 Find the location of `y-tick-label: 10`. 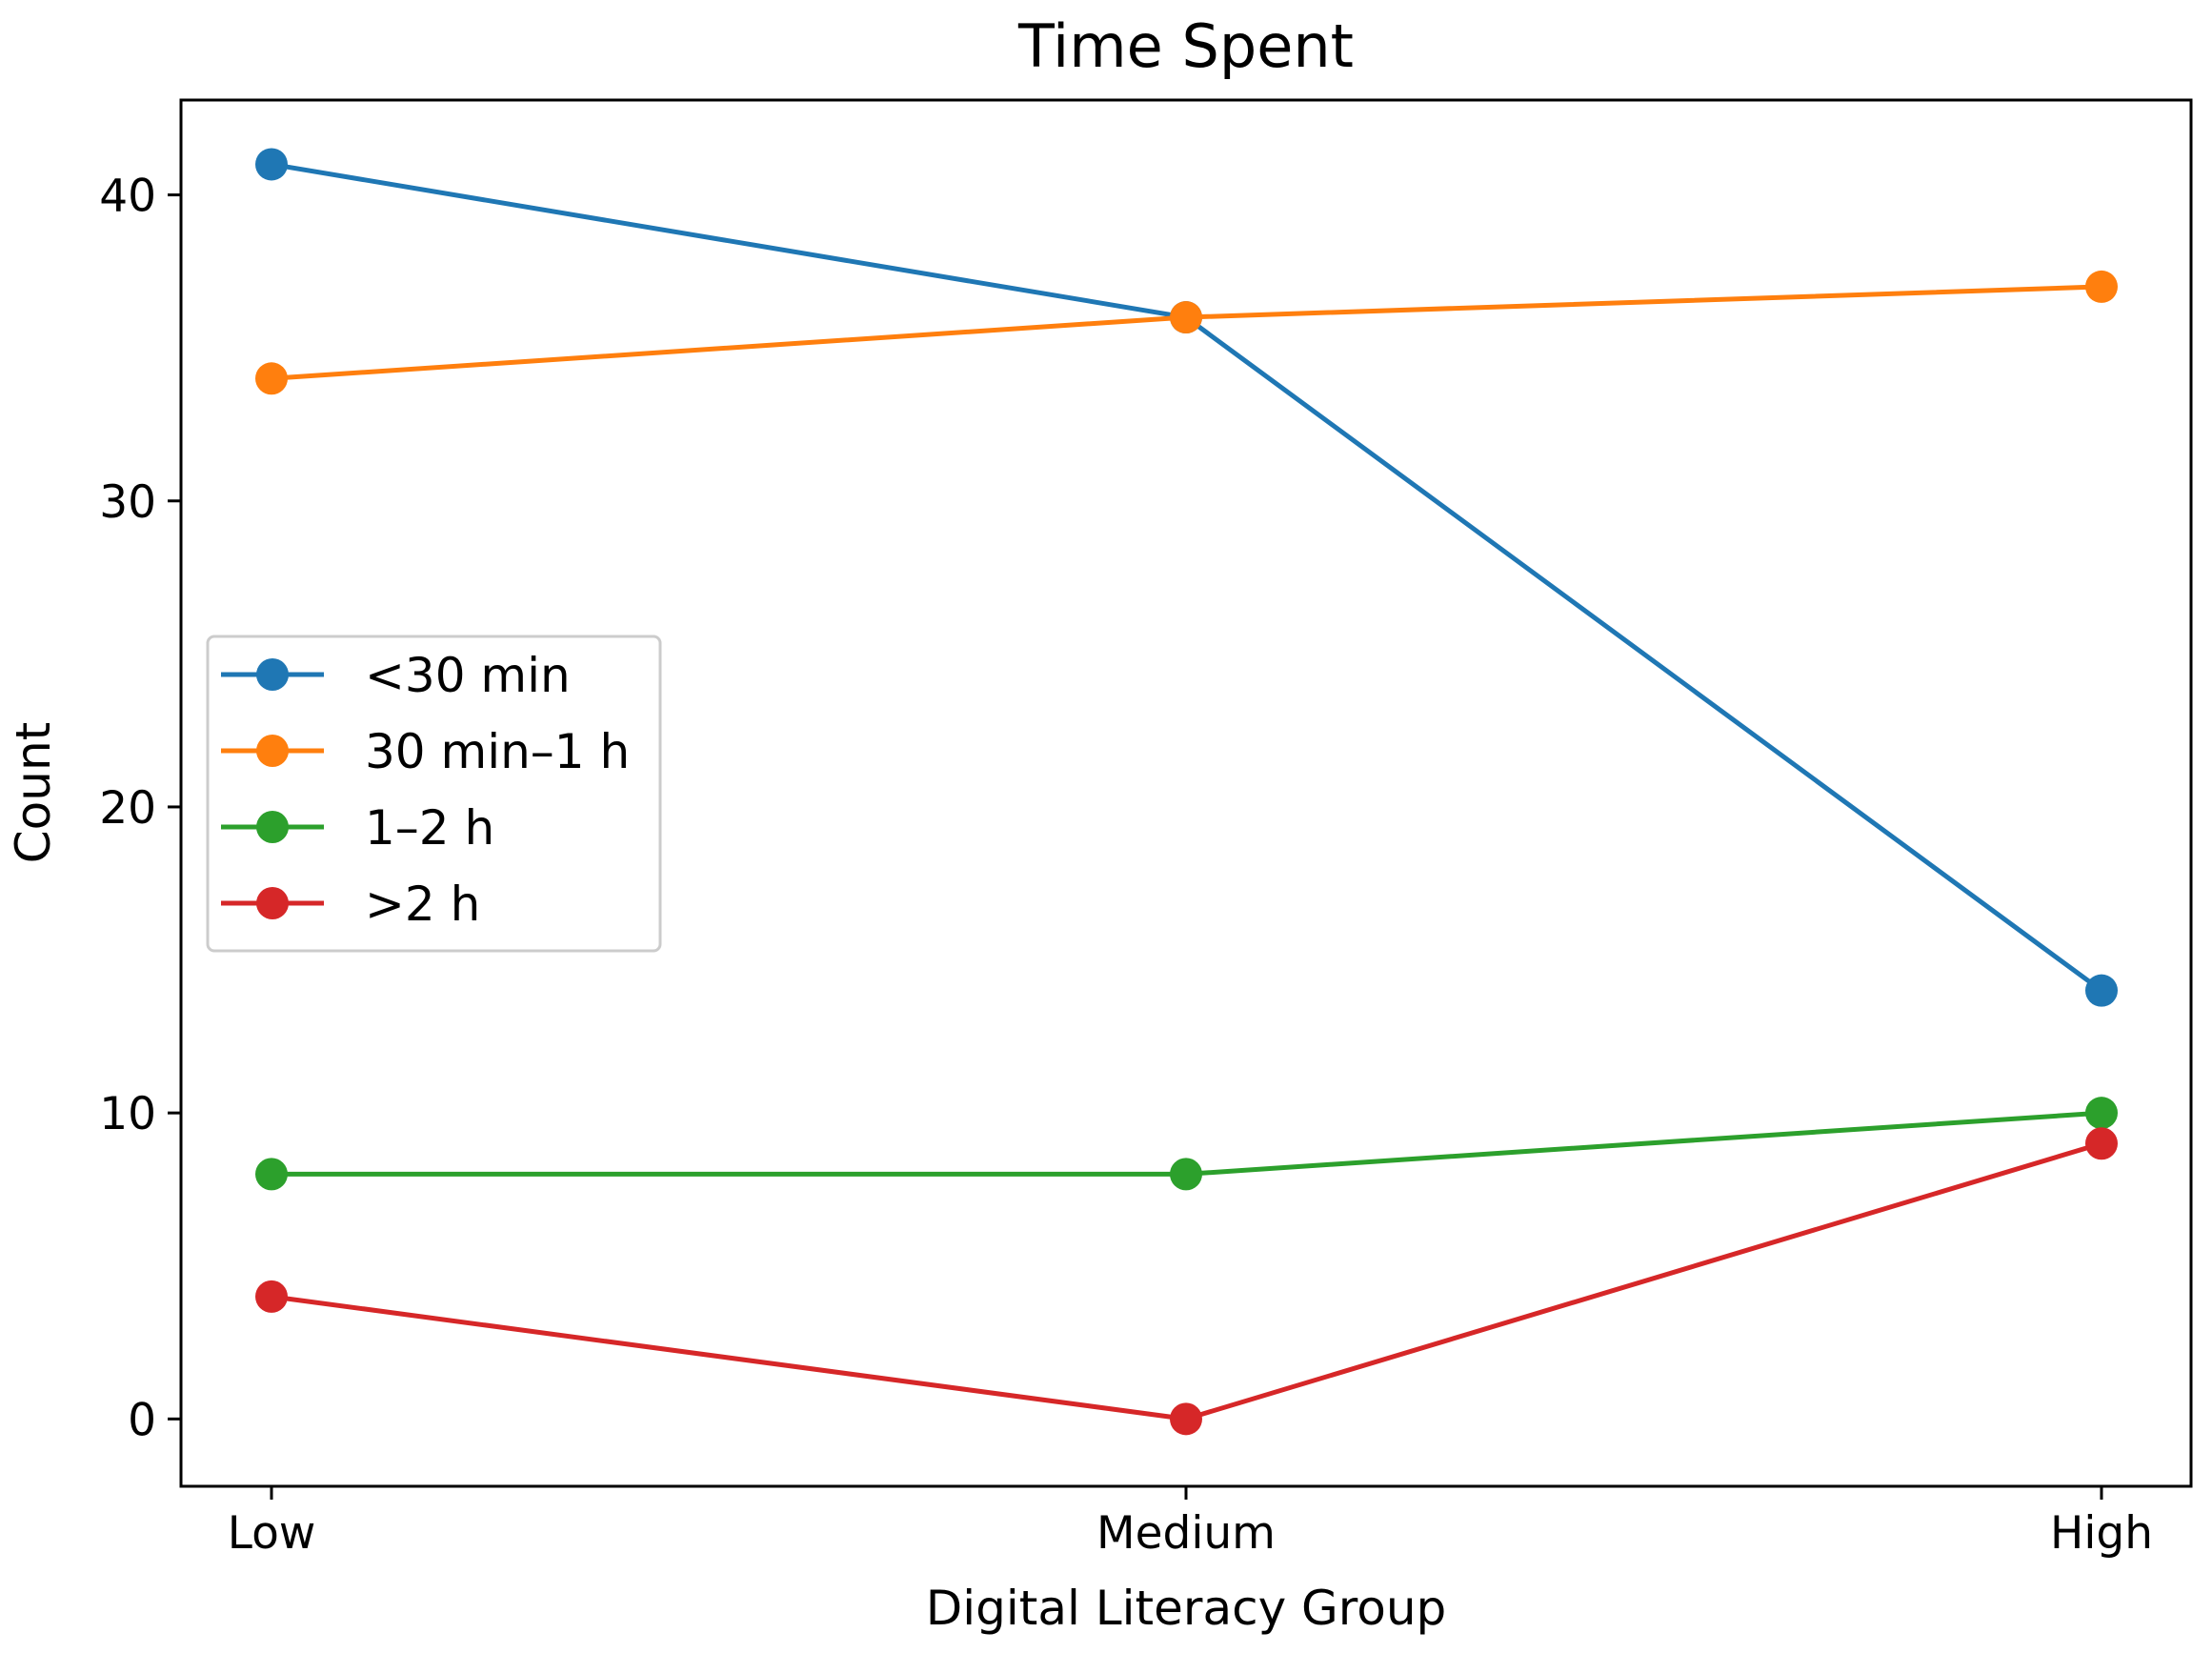

y-tick-label: 10 is located at coordinates (127, 1114).